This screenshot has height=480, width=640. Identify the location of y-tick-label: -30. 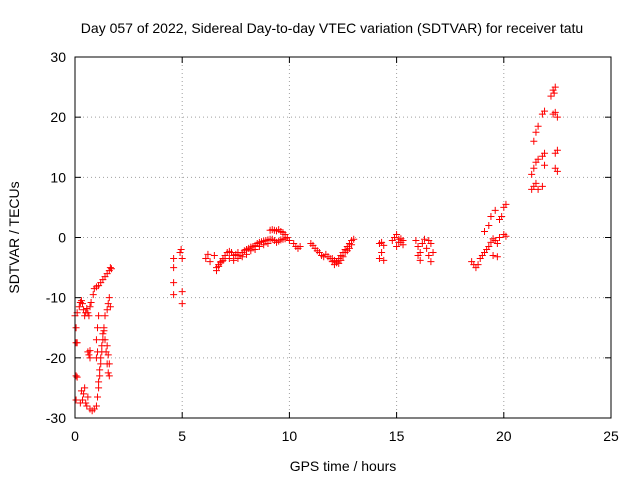
(56, 418).